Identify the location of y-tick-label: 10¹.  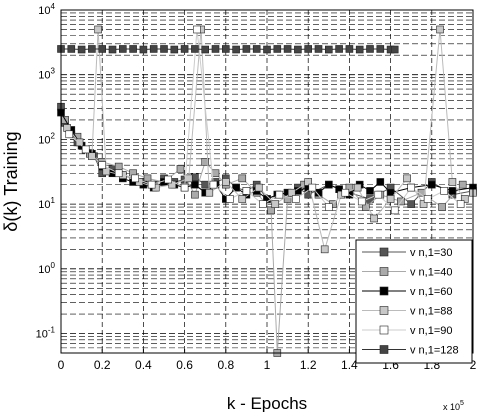
(46, 203).